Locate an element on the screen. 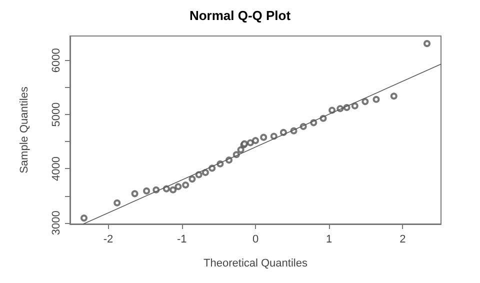 The height and width of the screenshot is (283, 480). x-tick-label: -1 is located at coordinates (182, 240).